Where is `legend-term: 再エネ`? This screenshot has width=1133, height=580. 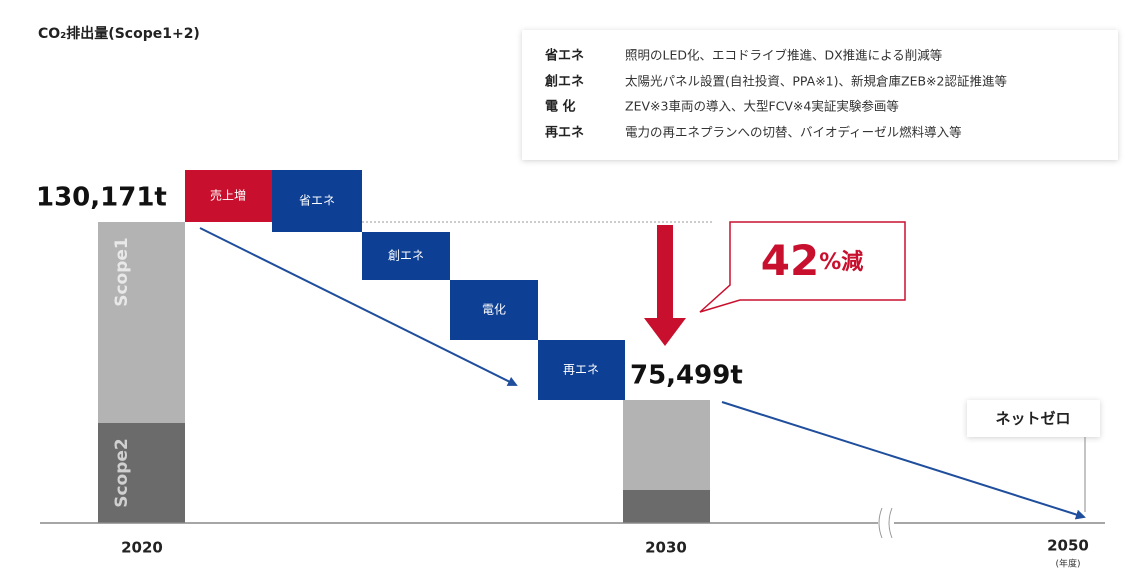
legend-term: 再エネ is located at coordinates (564, 133).